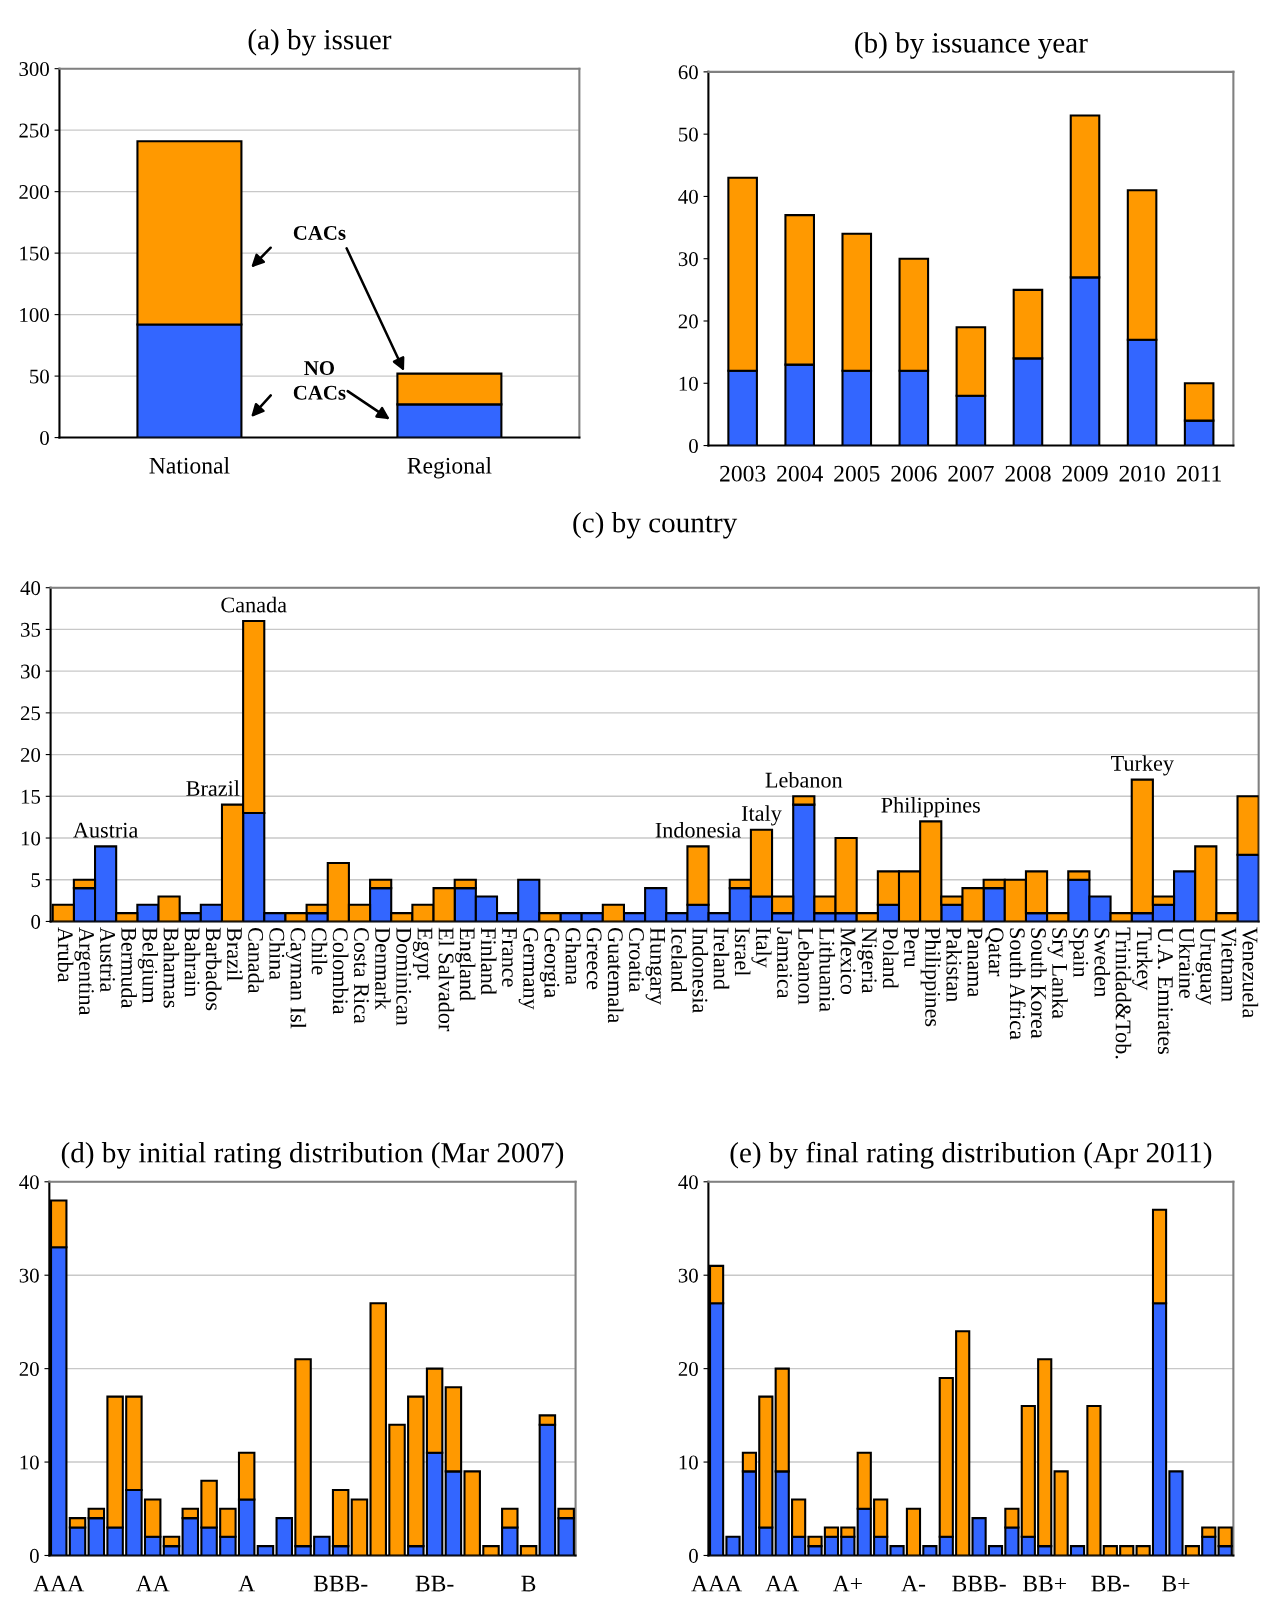 The image size is (1265, 1597). What do you see at coordinates (488, 961) in the screenshot?
I see `x-tick-label: Finland` at bounding box center [488, 961].